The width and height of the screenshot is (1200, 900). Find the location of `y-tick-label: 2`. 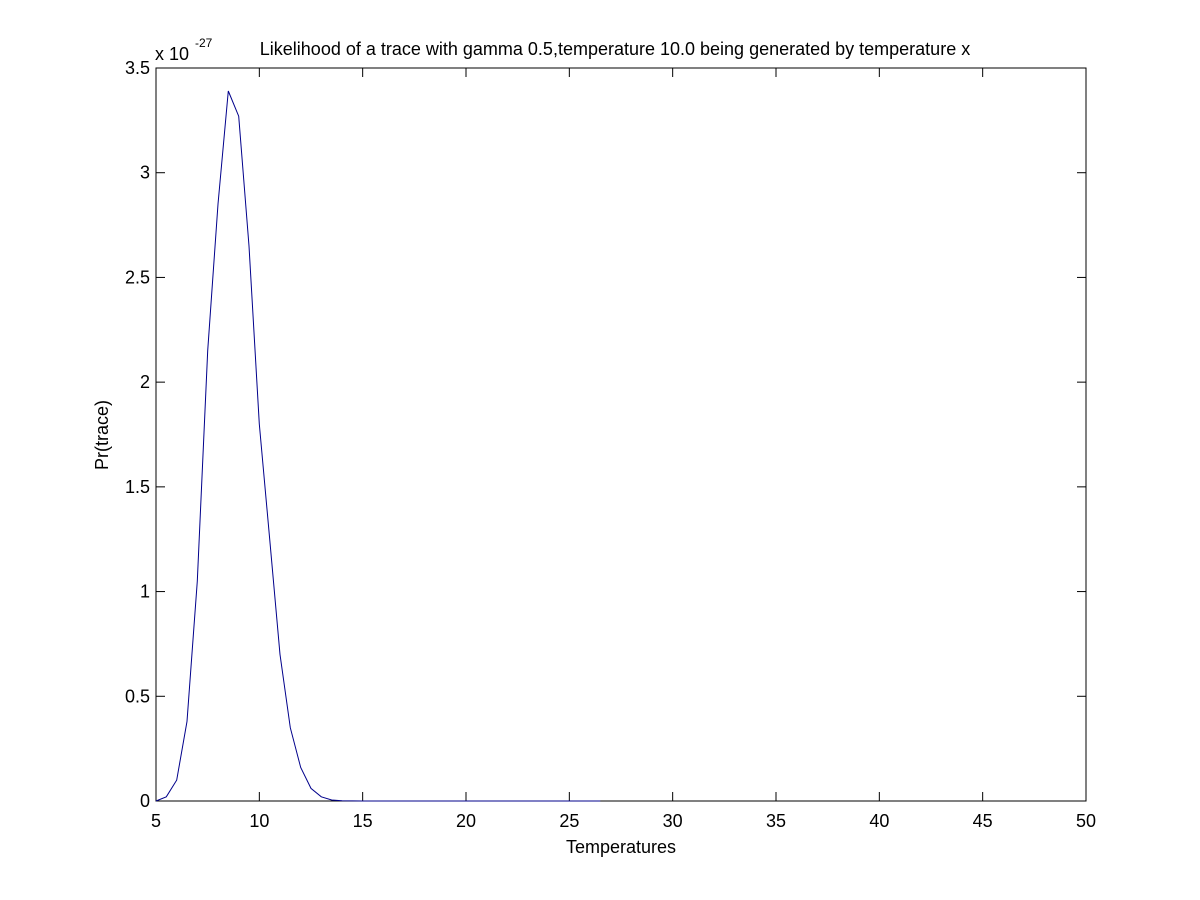

y-tick-label: 2 is located at coordinates (145, 382).